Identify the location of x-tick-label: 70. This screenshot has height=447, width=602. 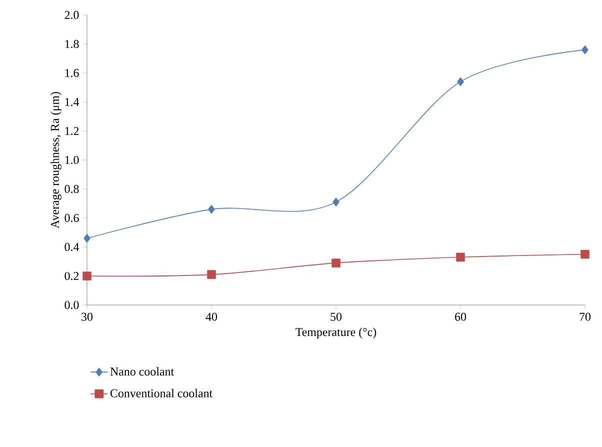
(585, 316).